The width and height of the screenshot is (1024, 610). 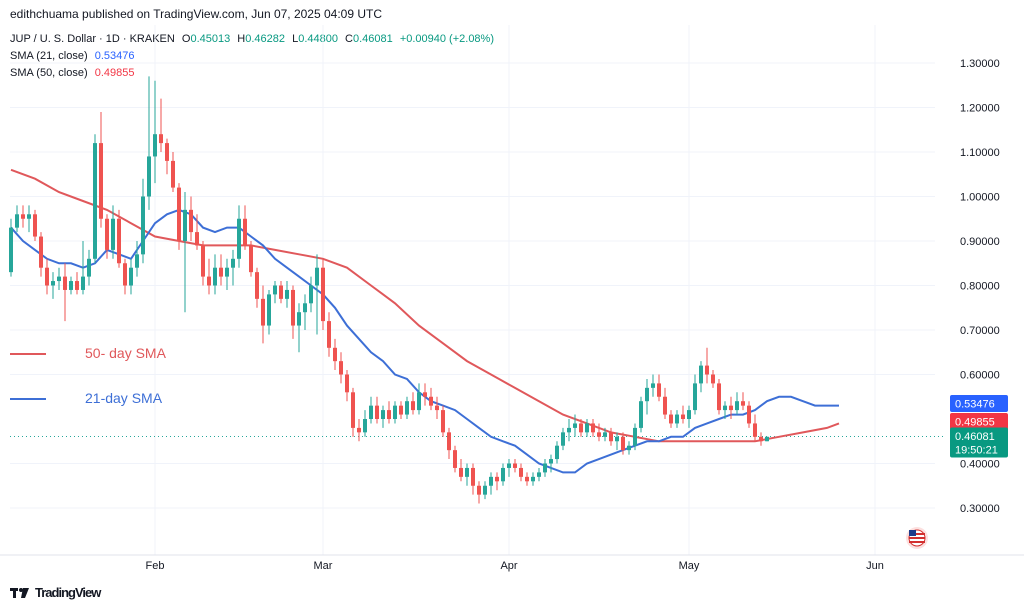 What do you see at coordinates (980, 64) in the screenshot?
I see `y-tick-label: 1.30000` at bounding box center [980, 64].